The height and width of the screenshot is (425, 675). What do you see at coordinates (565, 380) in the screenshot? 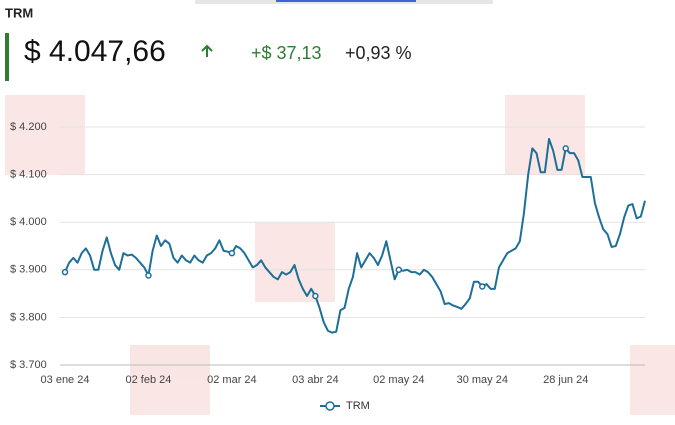
I see `x-tick-label: 28 jun 24` at bounding box center [565, 380].